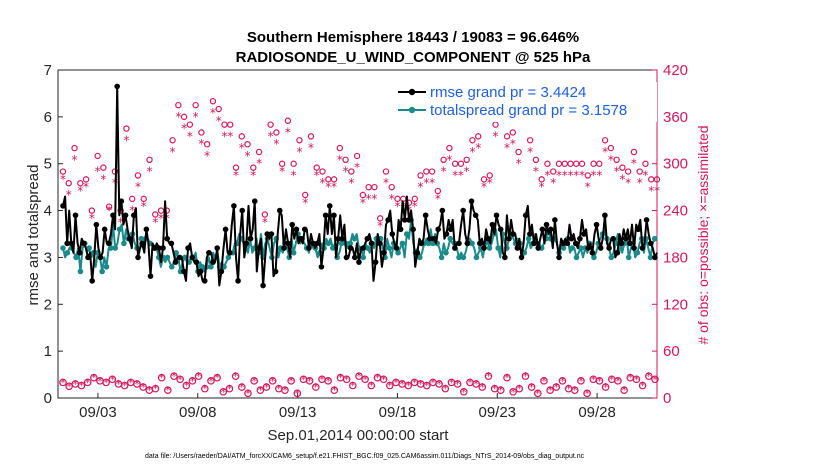 This screenshot has width=830, height=470. Describe the element at coordinates (48, 304) in the screenshot. I see `y-tick-label-left: 2` at that location.